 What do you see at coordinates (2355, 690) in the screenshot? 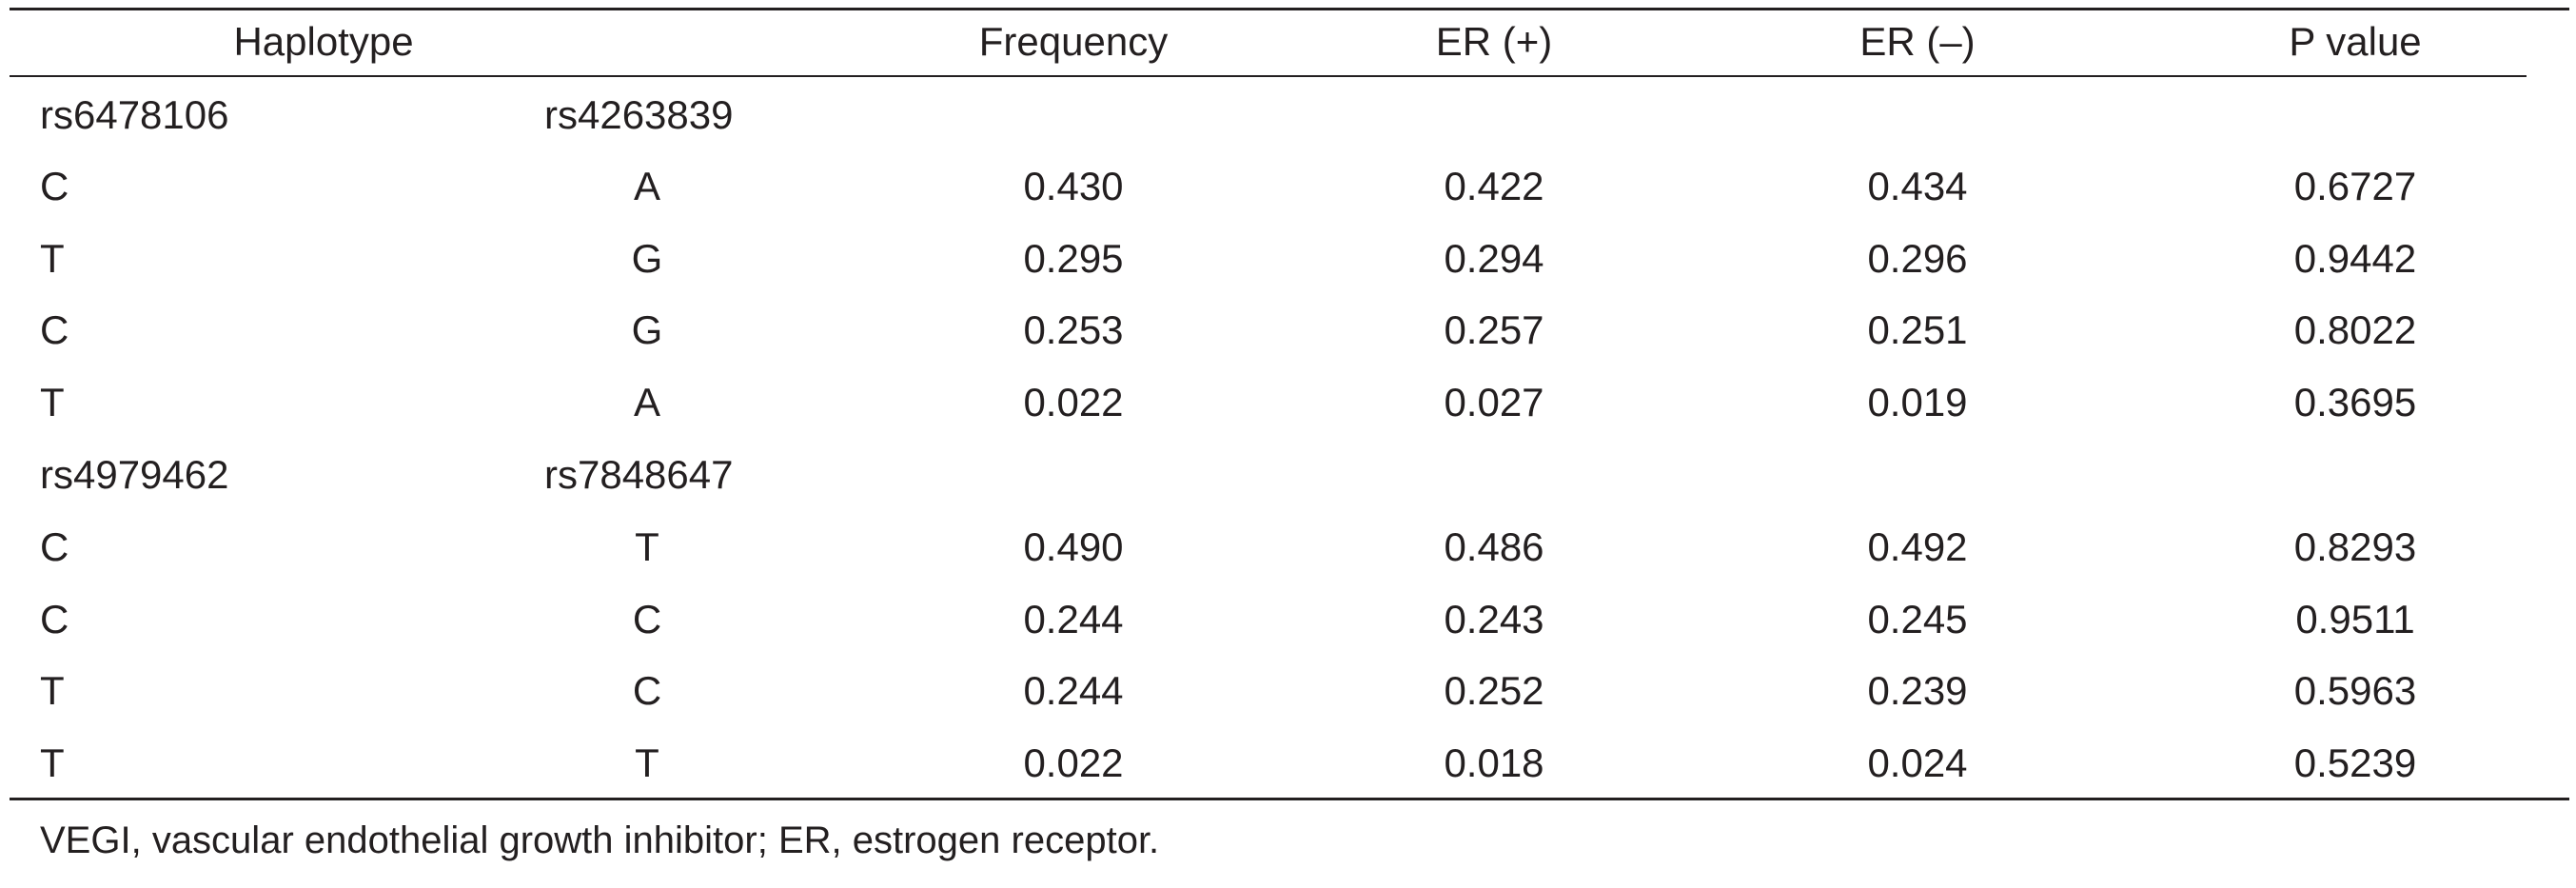
I see `p-value-cell: 0.5963` at bounding box center [2355, 690].